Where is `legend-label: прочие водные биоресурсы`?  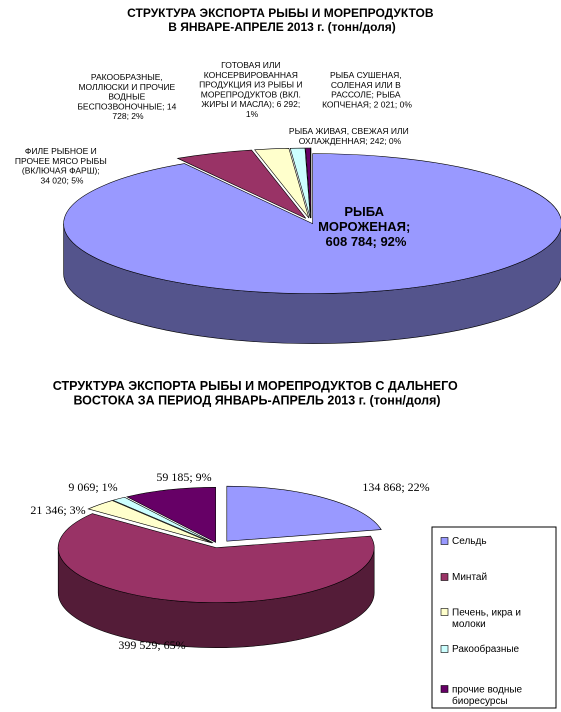
legend-label: прочие водные биоресурсы is located at coordinates (488, 695).